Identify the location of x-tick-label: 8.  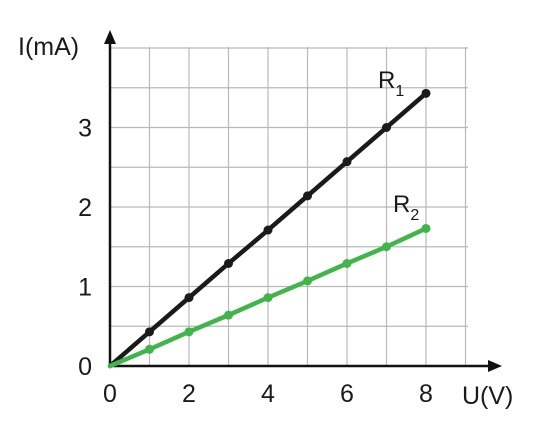
(426, 394).